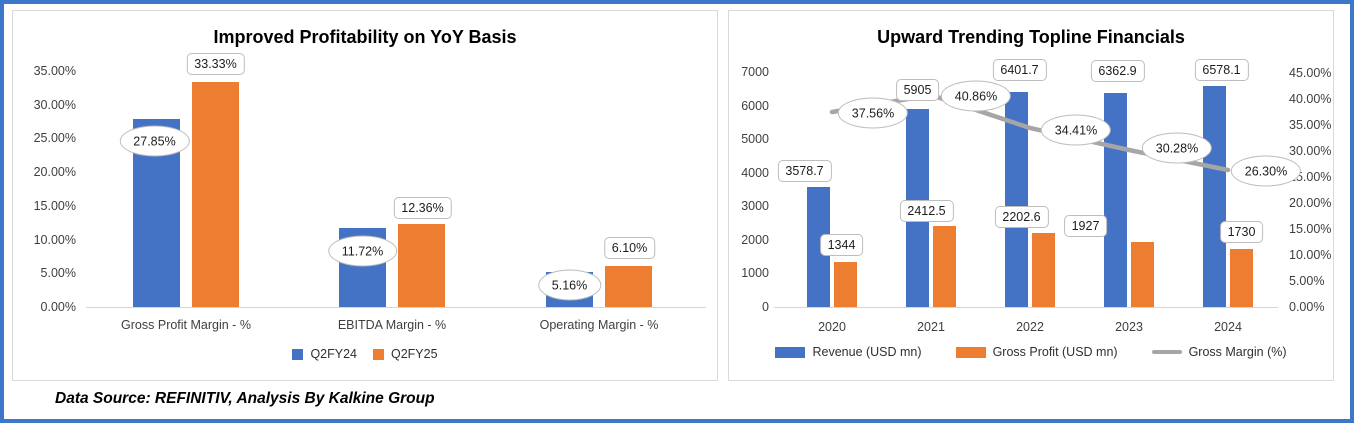  I want to click on right-chart-left-tick-5000: 5000, so click(755, 139).